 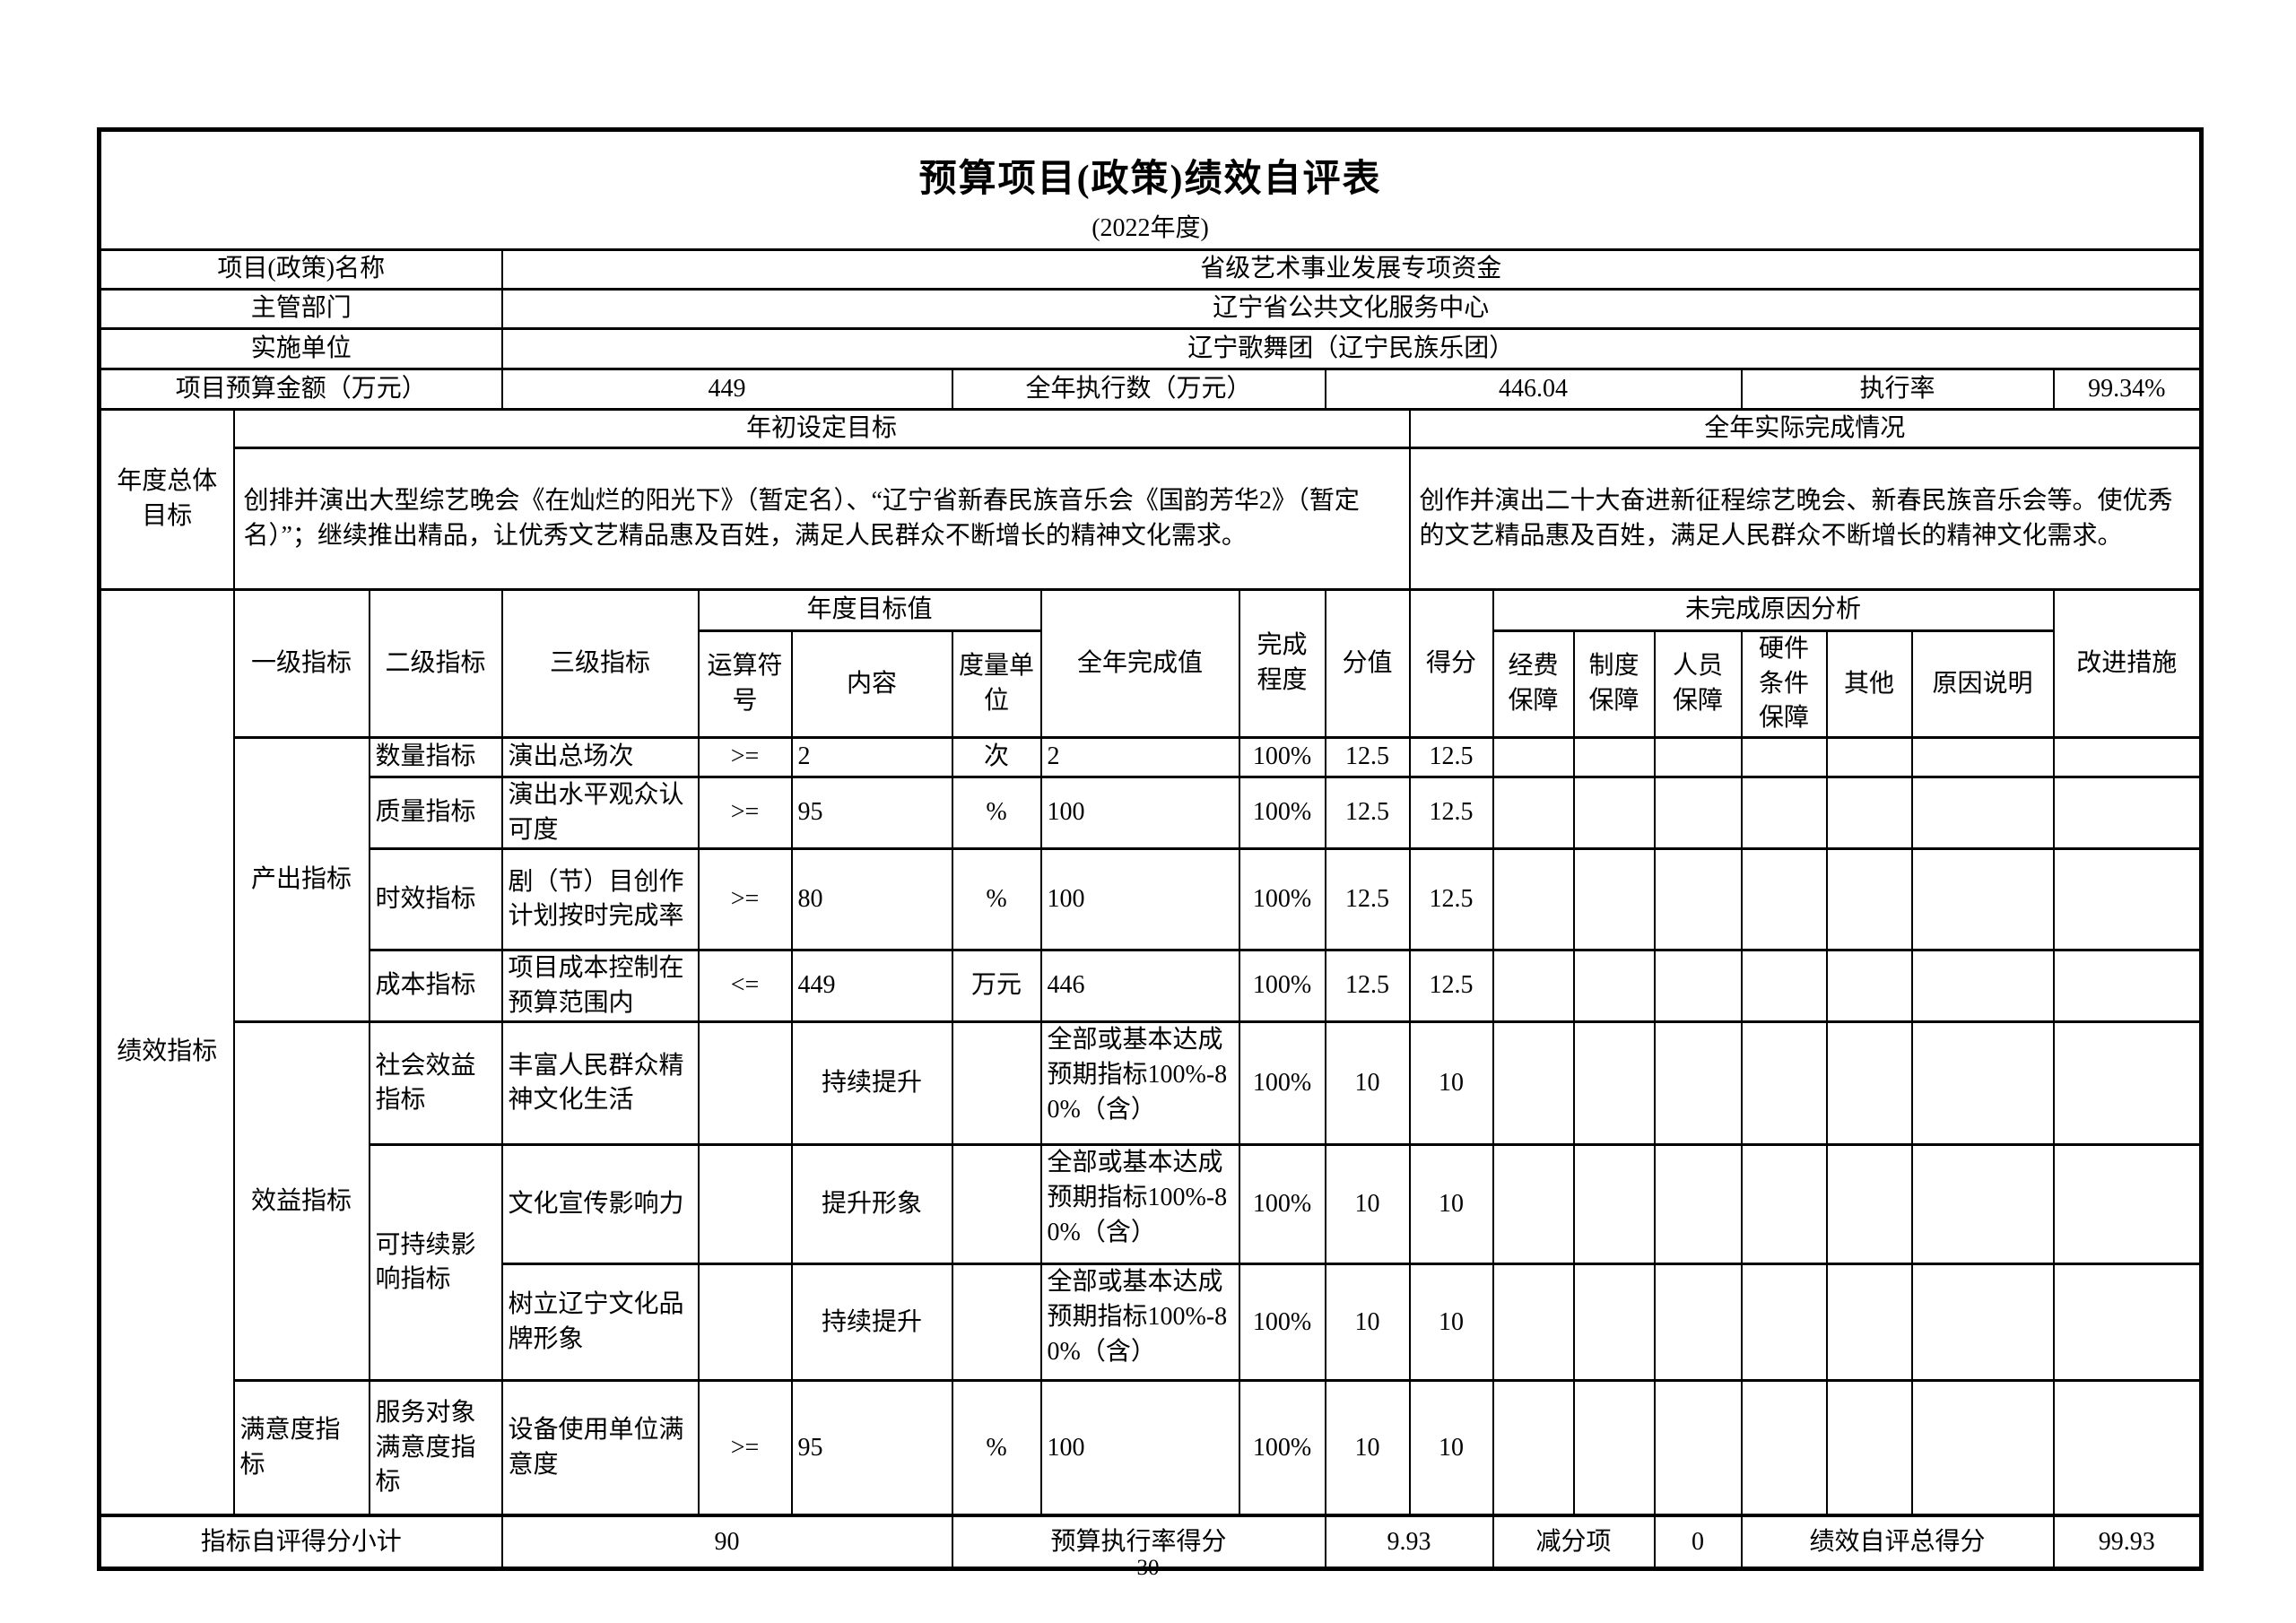 I want to click on header-reason: 原因说明, so click(x=1982, y=684).